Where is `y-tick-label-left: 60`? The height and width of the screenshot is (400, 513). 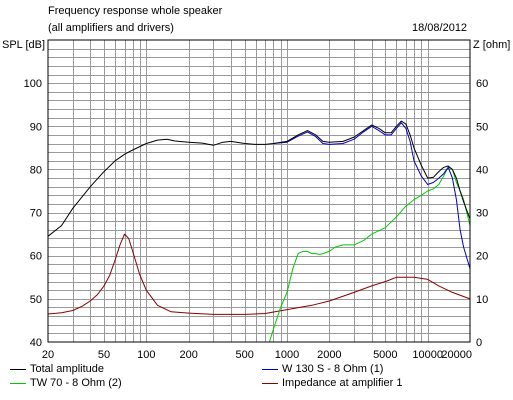
y-tick-label-left: 60 is located at coordinates (36, 257).